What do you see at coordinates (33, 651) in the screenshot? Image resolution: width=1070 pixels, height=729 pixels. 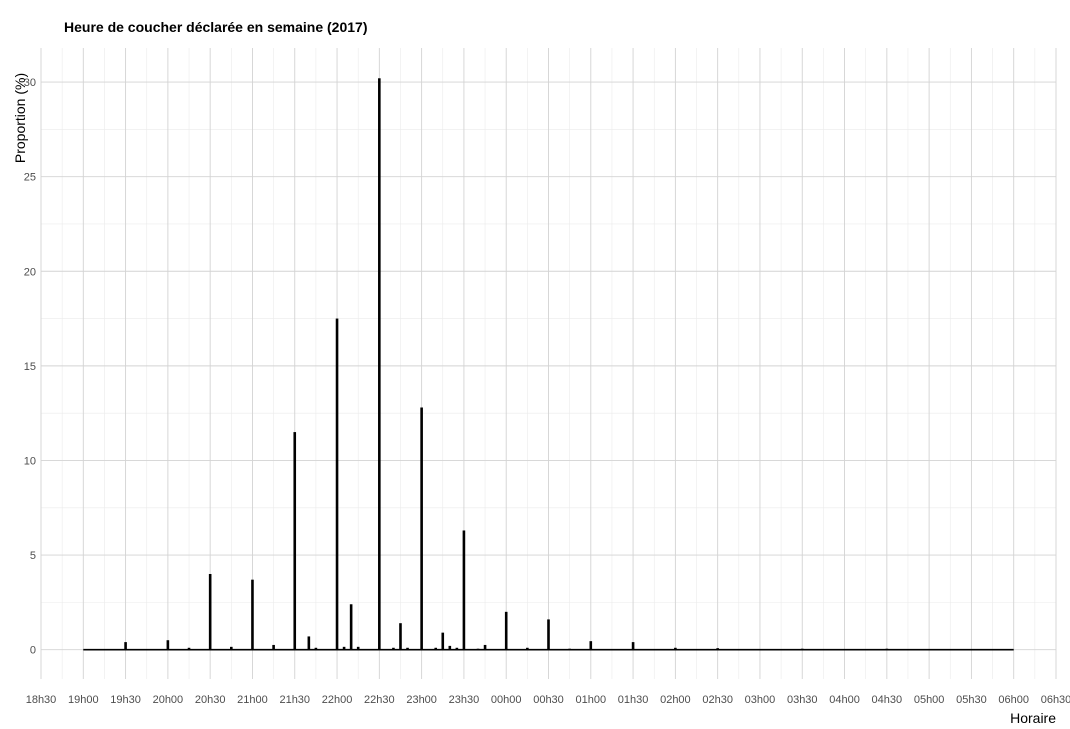 I see `y-tick-label: 0` at bounding box center [33, 651].